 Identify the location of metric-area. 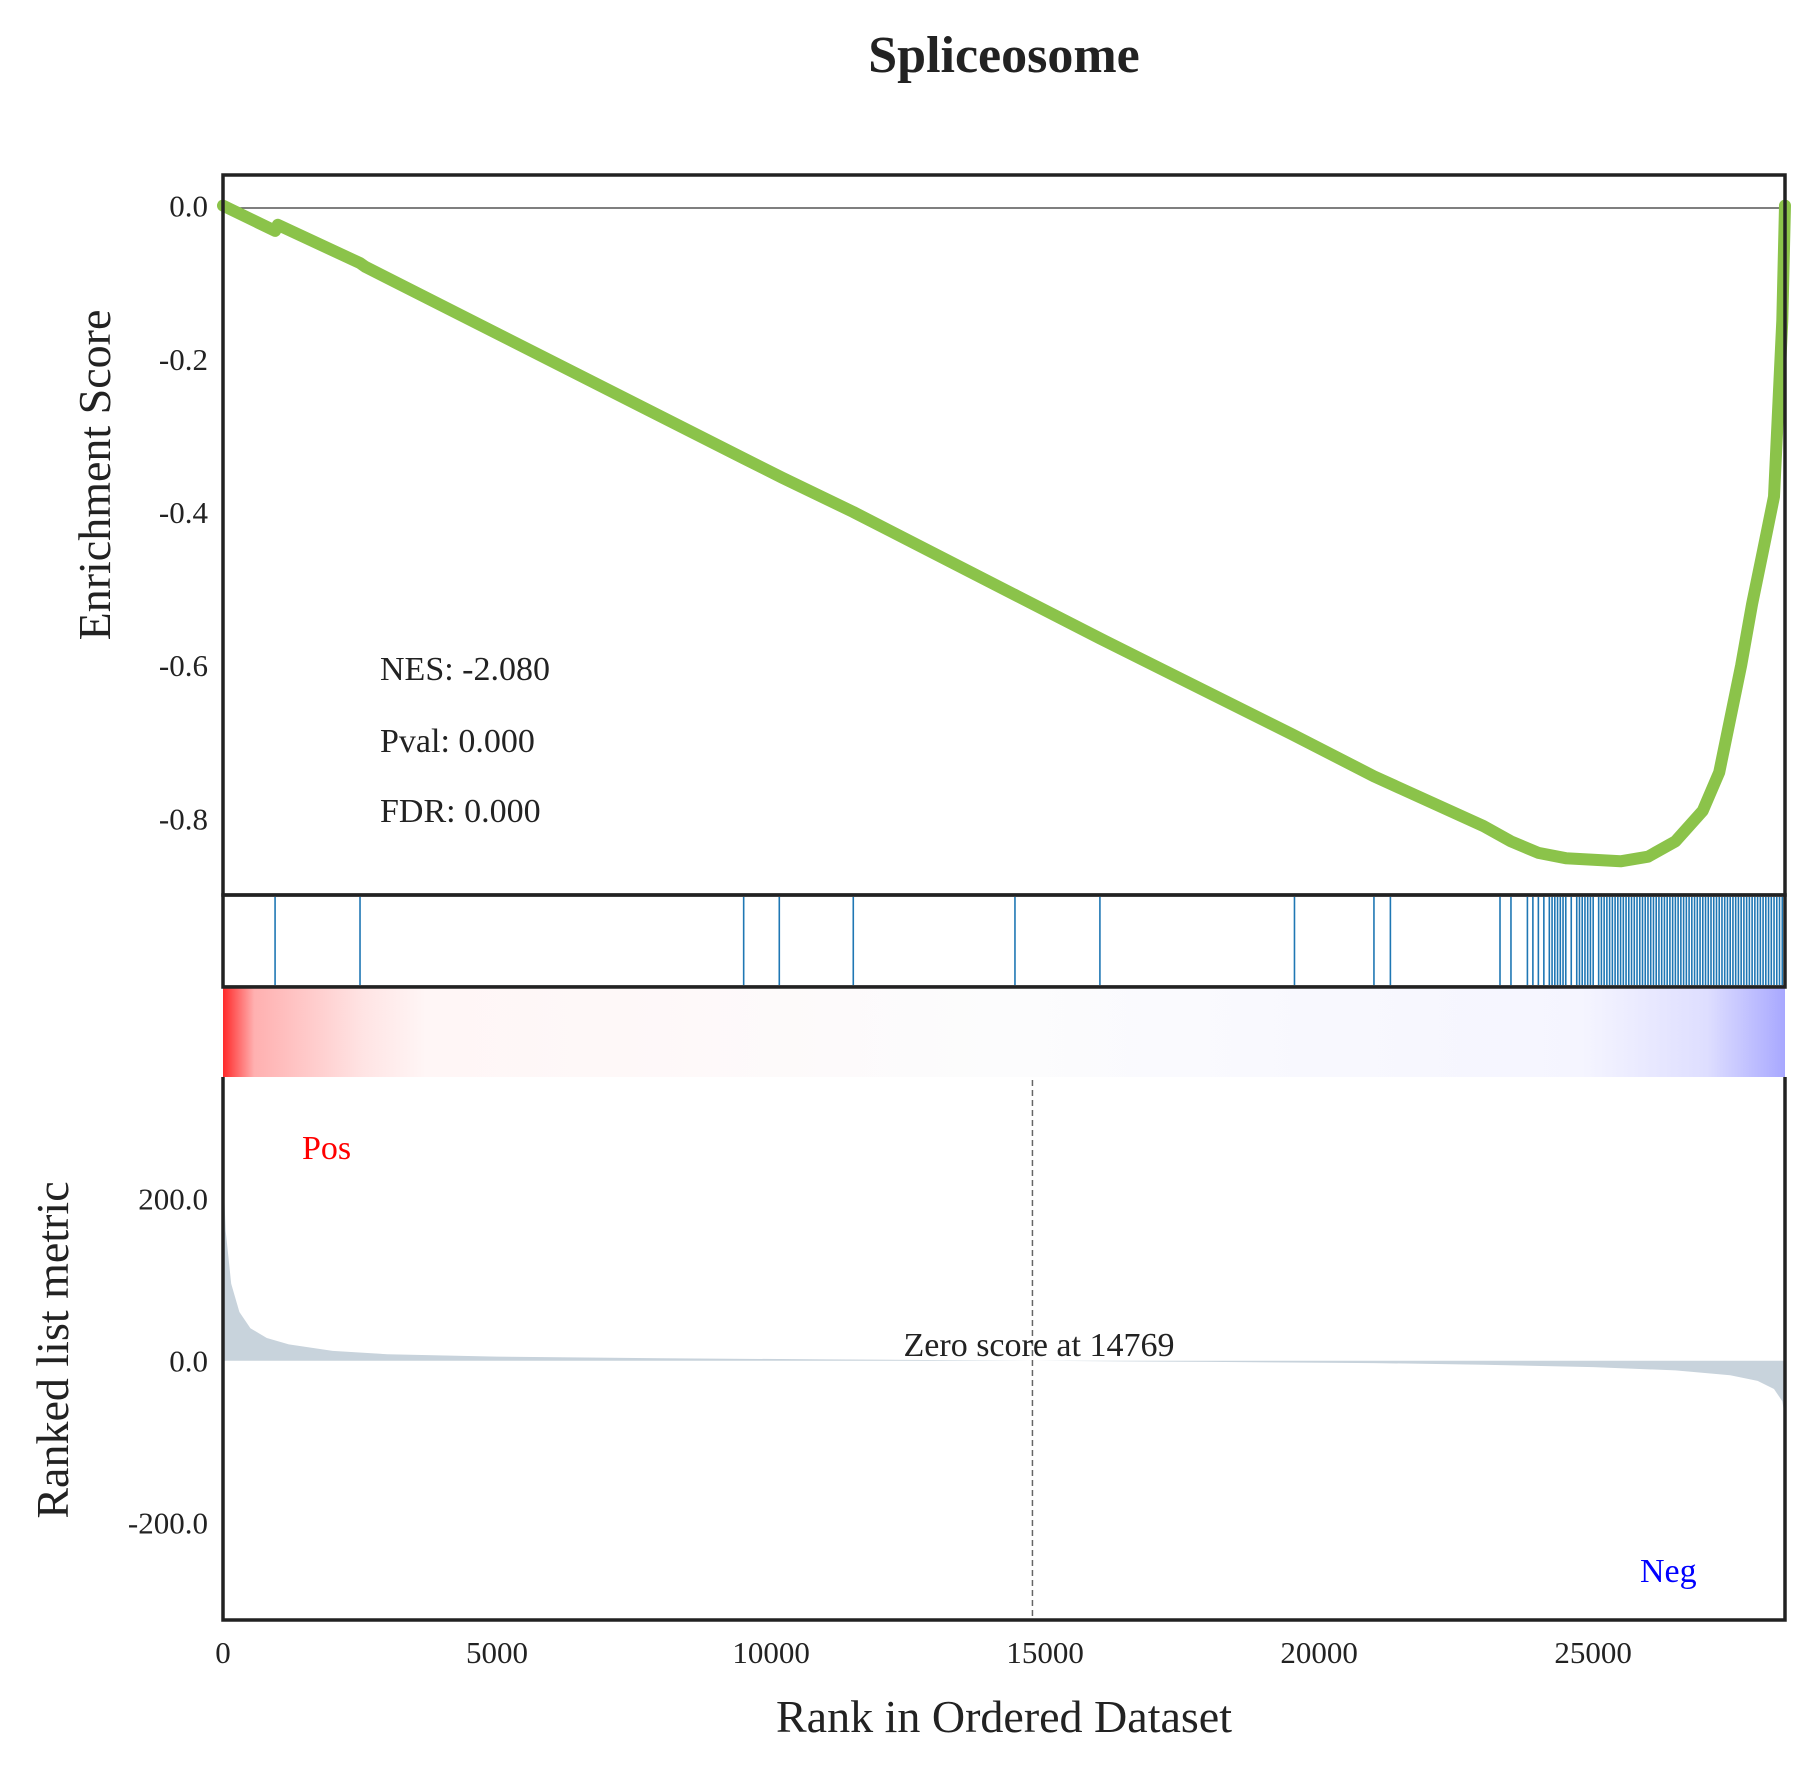
(1004, 1292).